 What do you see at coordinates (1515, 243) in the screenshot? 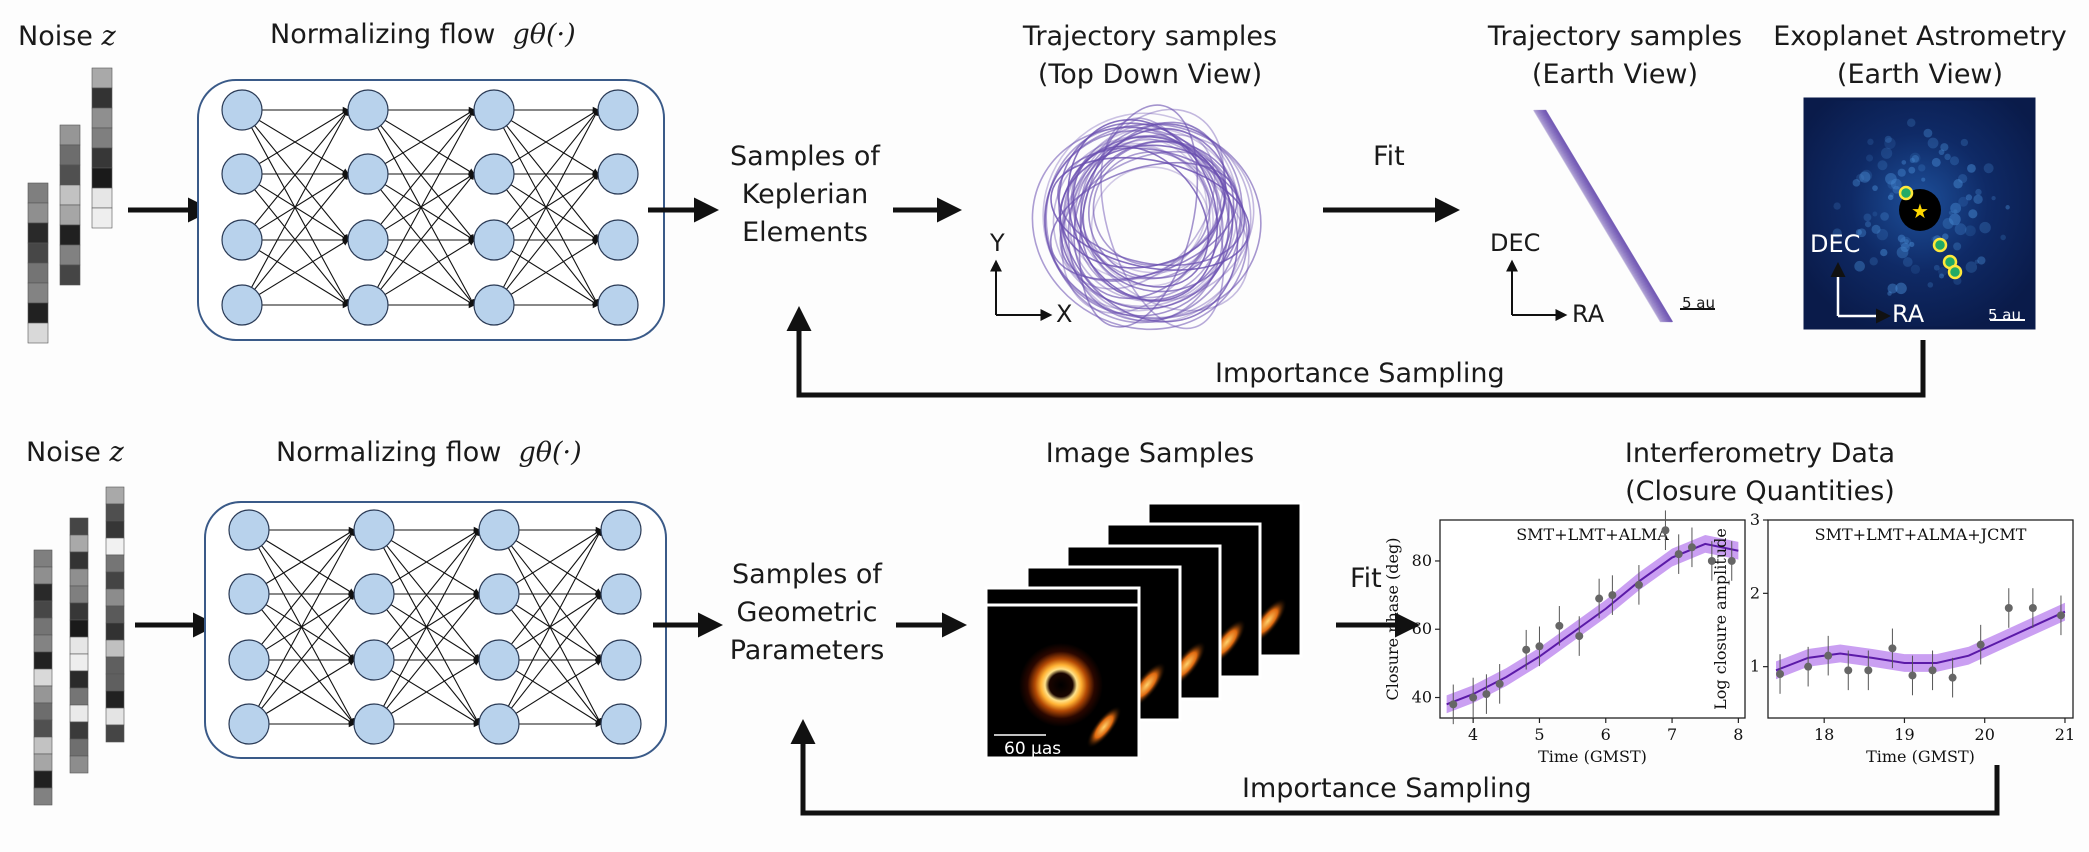
I see `axis-dec-label: DEC` at bounding box center [1515, 243].